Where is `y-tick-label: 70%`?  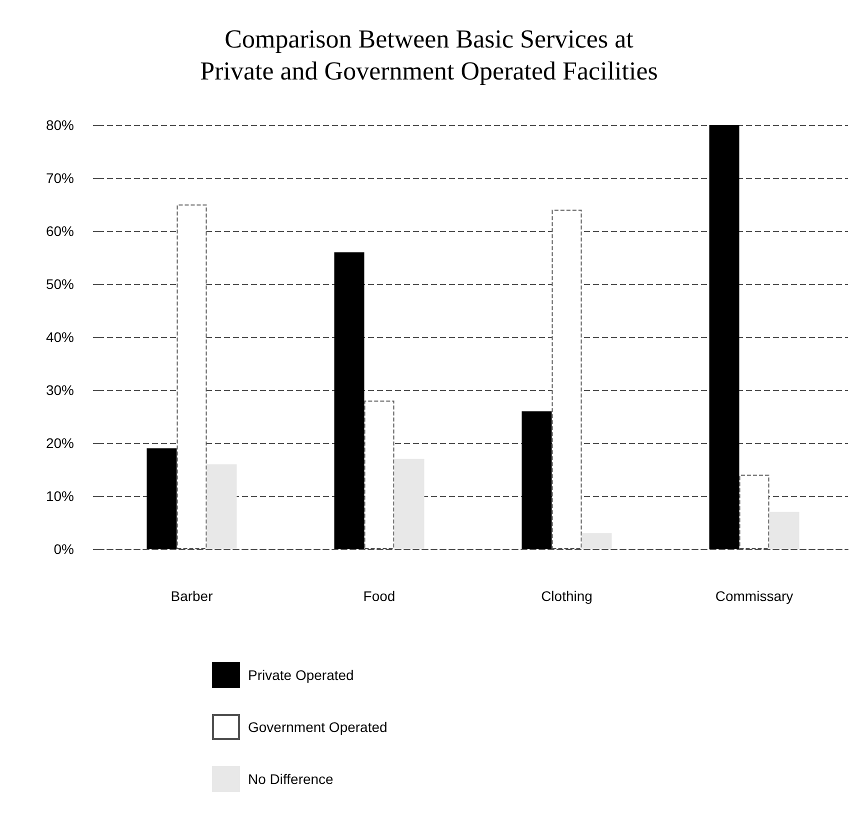
y-tick-label: 70% is located at coordinates (60, 178).